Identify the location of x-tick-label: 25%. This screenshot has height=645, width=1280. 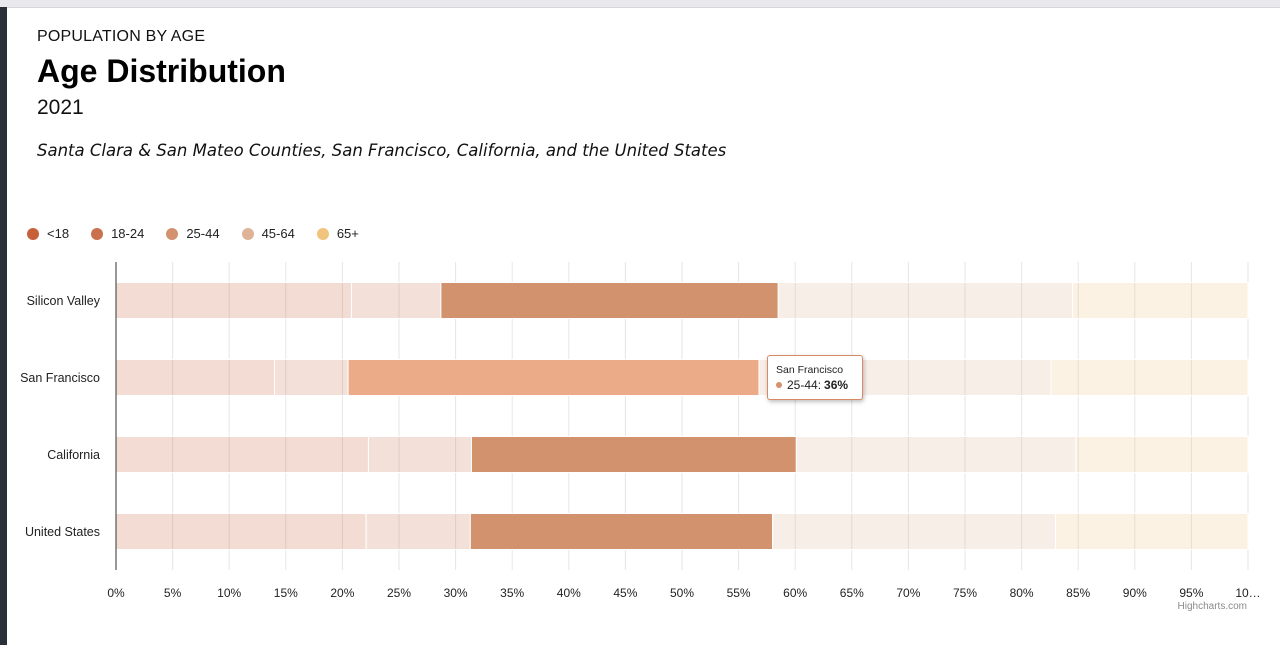
(399, 593).